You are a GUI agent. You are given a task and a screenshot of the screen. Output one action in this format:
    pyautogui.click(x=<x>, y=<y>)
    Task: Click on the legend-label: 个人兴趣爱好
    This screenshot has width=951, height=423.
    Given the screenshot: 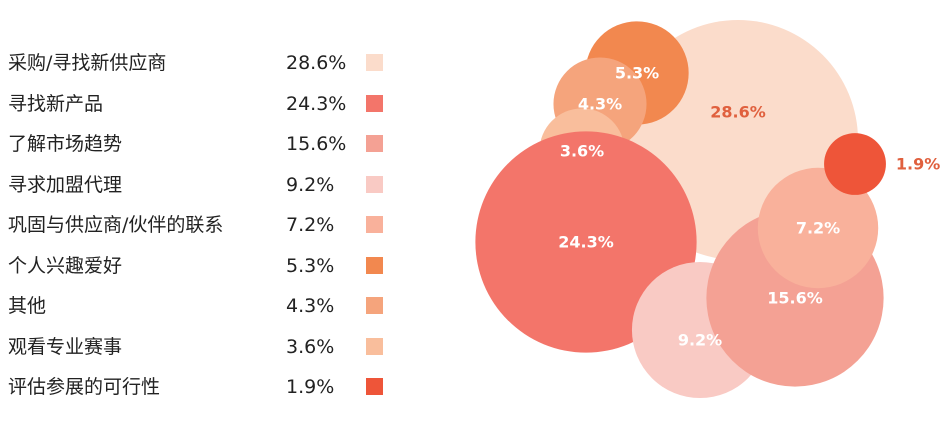 What is the action you would take?
    pyautogui.click(x=65, y=265)
    